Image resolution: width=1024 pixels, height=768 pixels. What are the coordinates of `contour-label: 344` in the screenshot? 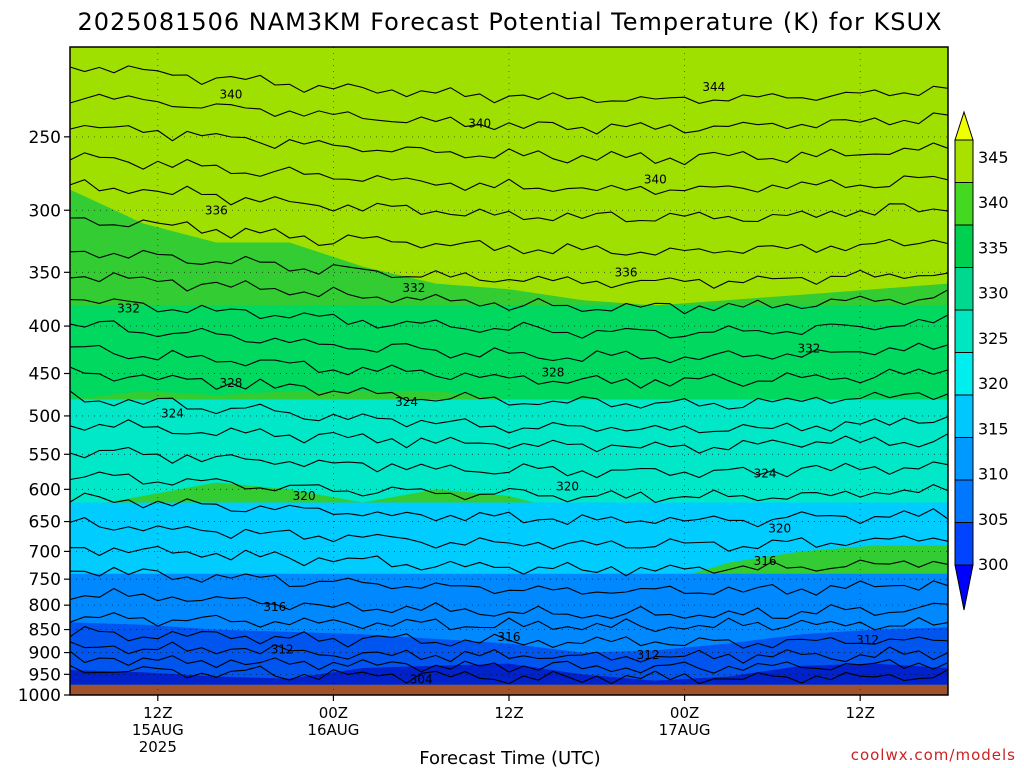 It's located at (713, 87).